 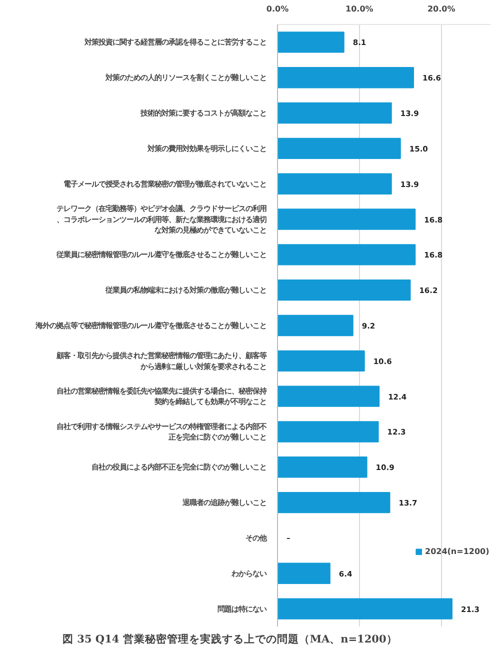 I want to click on x-tick-label: 20.0%, so click(x=441, y=9).